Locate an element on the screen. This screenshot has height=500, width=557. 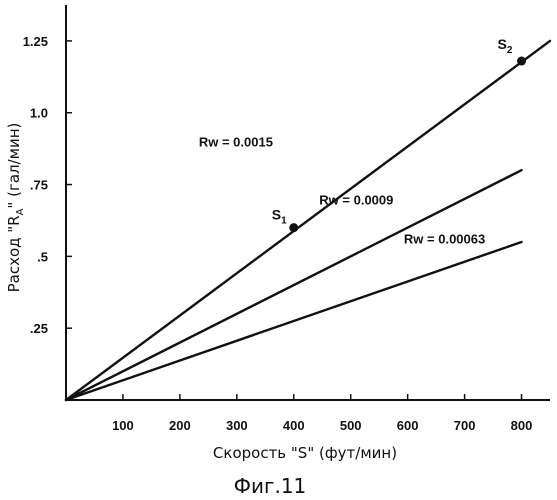
point-label: S2 is located at coordinates (505, 46).